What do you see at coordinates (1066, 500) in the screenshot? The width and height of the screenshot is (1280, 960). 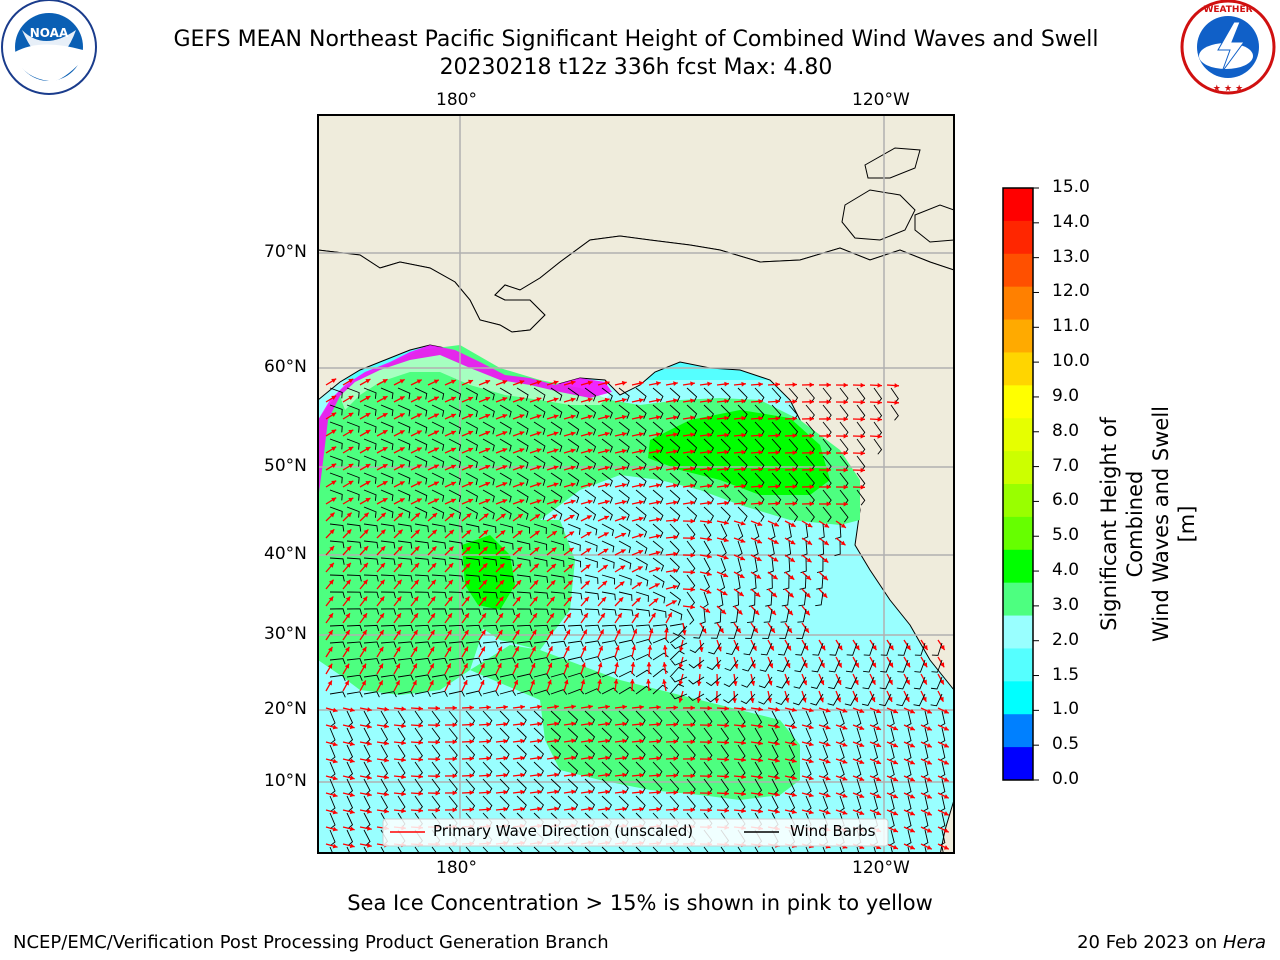 I see `colorbar-tick-label: 6.0` at bounding box center [1066, 500].